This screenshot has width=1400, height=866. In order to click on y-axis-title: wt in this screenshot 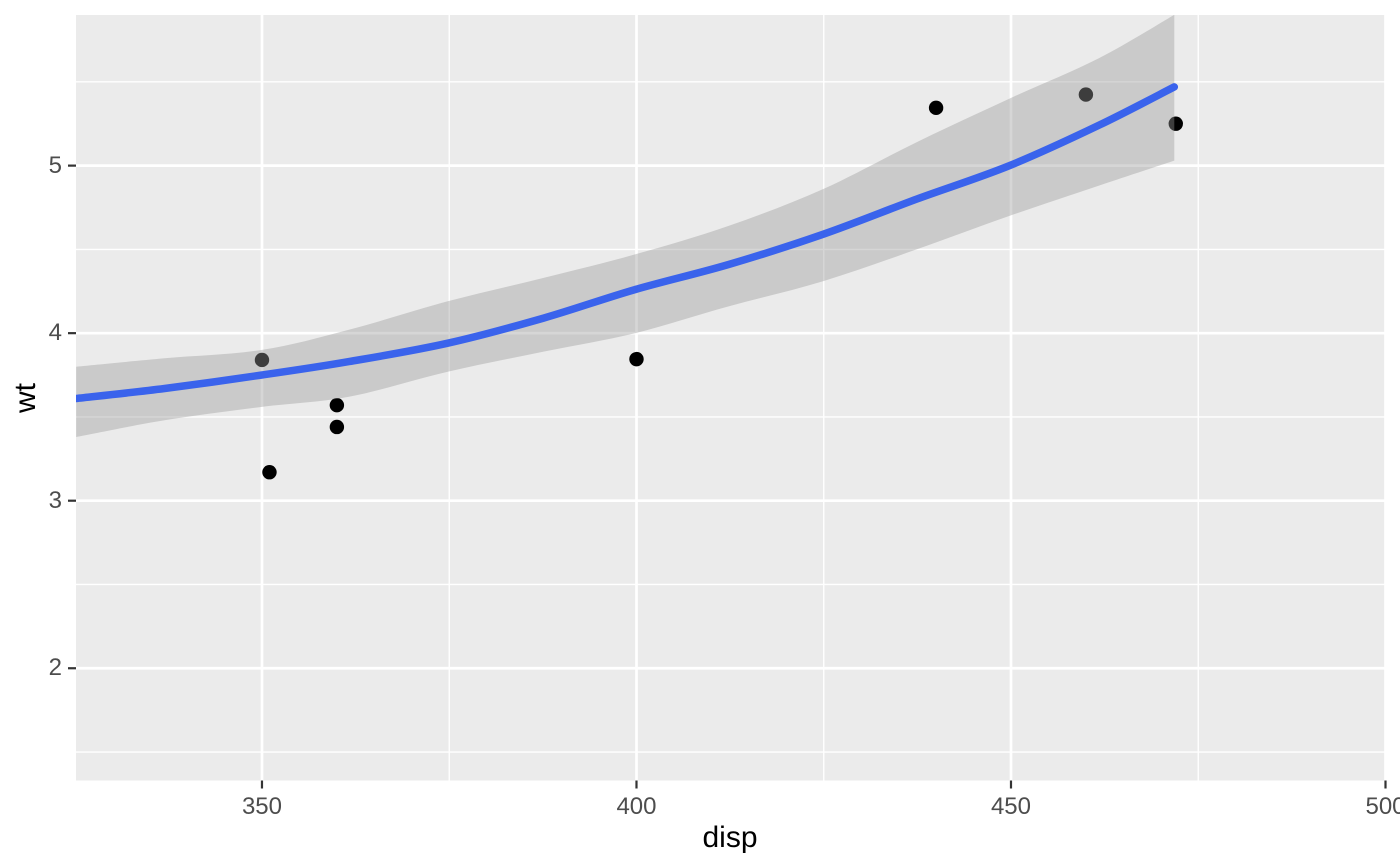, I will do `click(25, 398)`.